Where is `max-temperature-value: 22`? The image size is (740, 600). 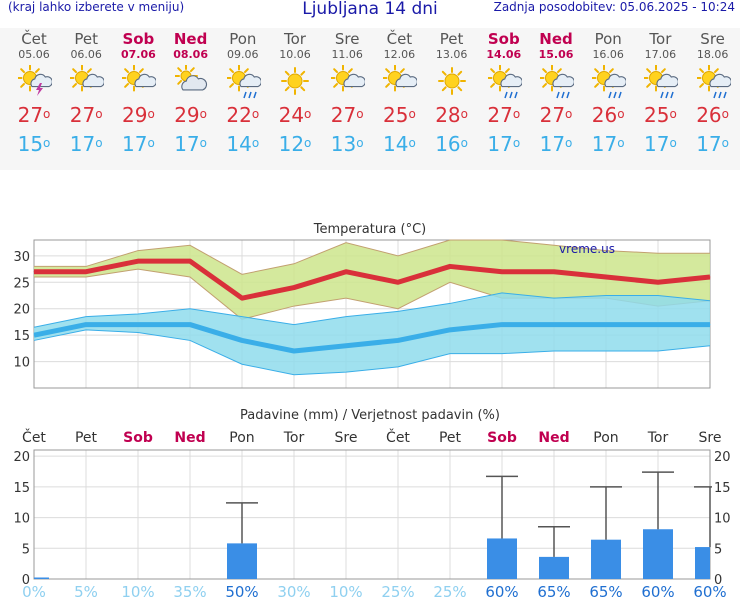 max-temperature-value: 22 is located at coordinates (239, 115).